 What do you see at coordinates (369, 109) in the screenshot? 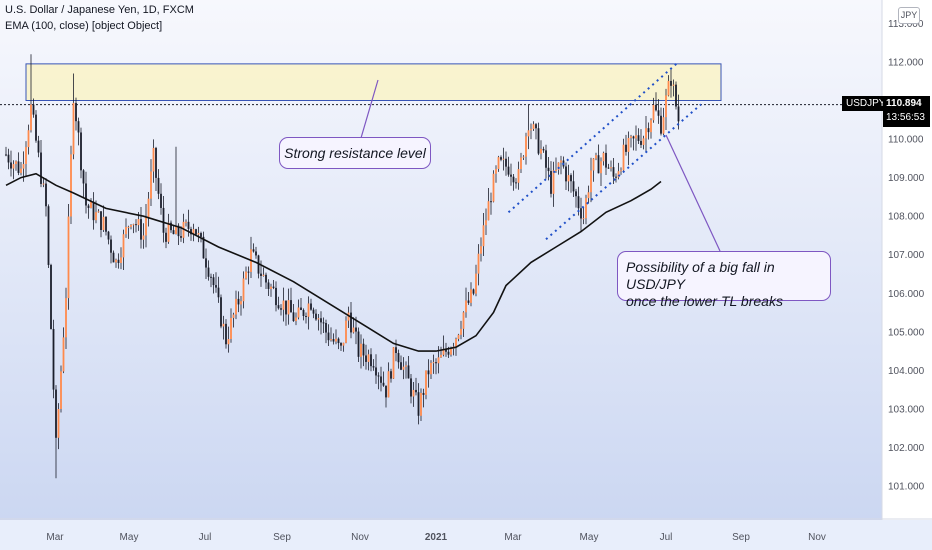
I see `callout-pointer-resistance` at bounding box center [369, 109].